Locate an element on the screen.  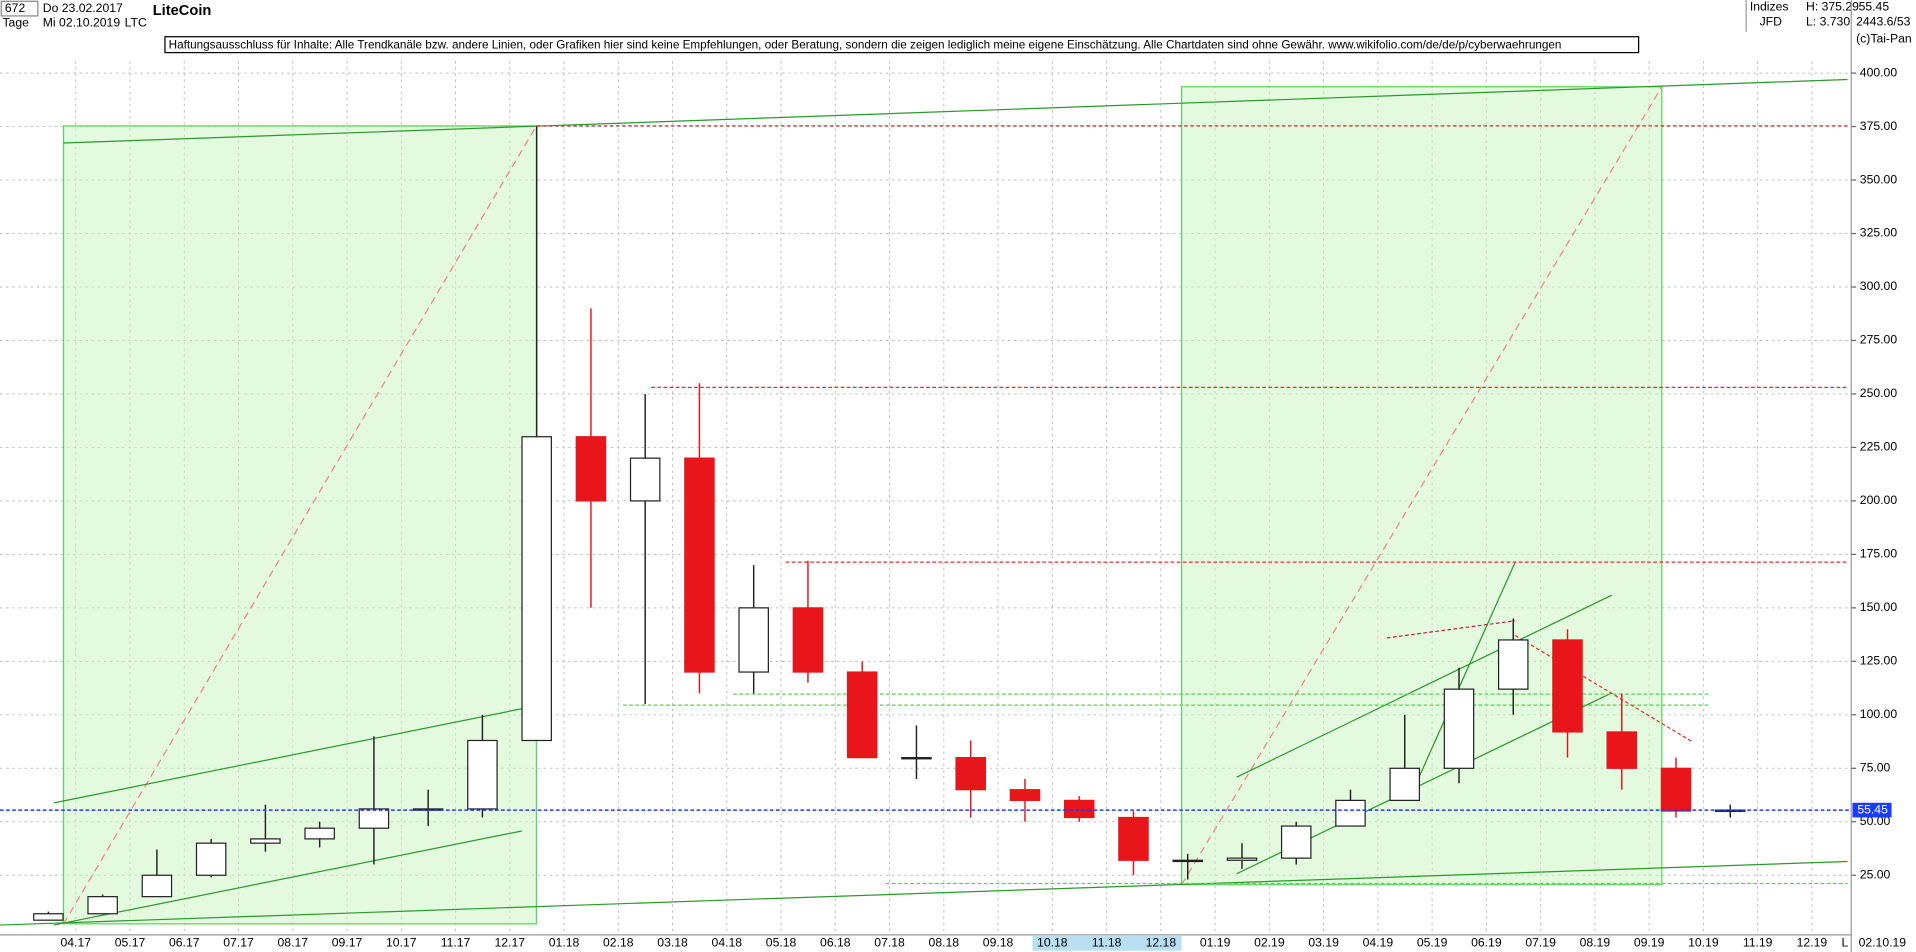
disclaimer-box is located at coordinates (902, 45).